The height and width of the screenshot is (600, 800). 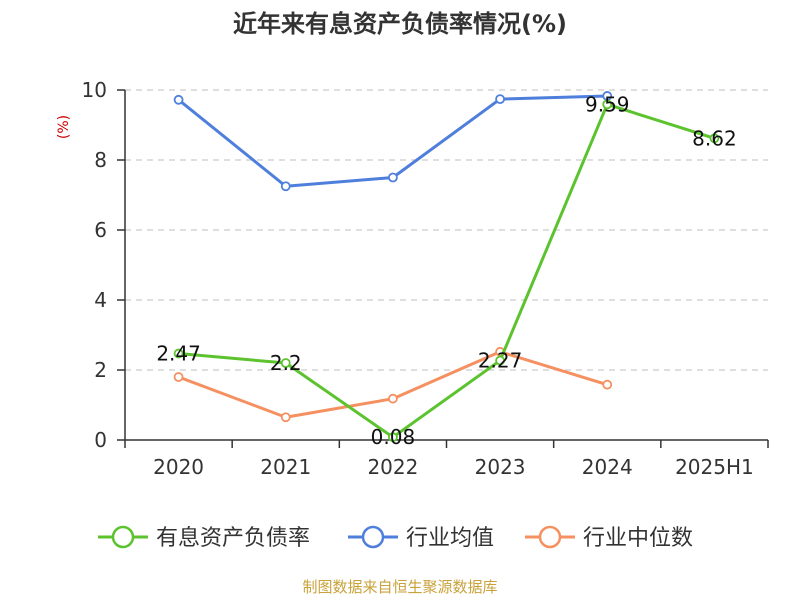 I want to click on legend: 有息资产负债率 行业均值 行业中位数, so click(x=395, y=538).